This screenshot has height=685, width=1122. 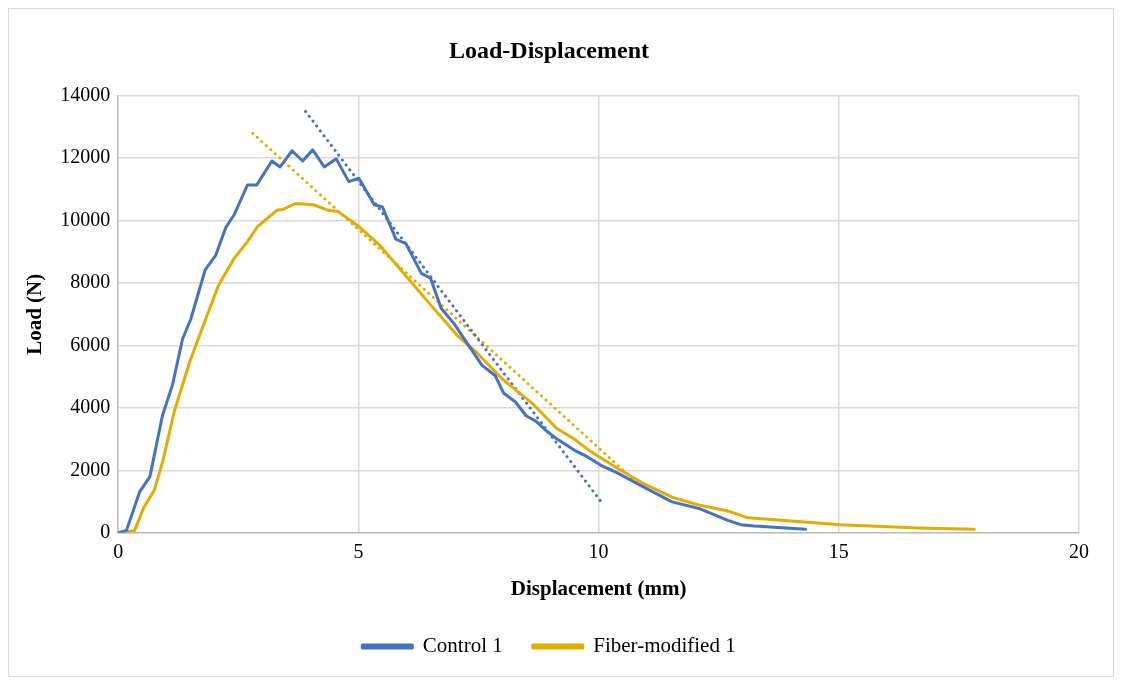 What do you see at coordinates (1079, 551) in the screenshot?
I see `x-tick-label: 20` at bounding box center [1079, 551].